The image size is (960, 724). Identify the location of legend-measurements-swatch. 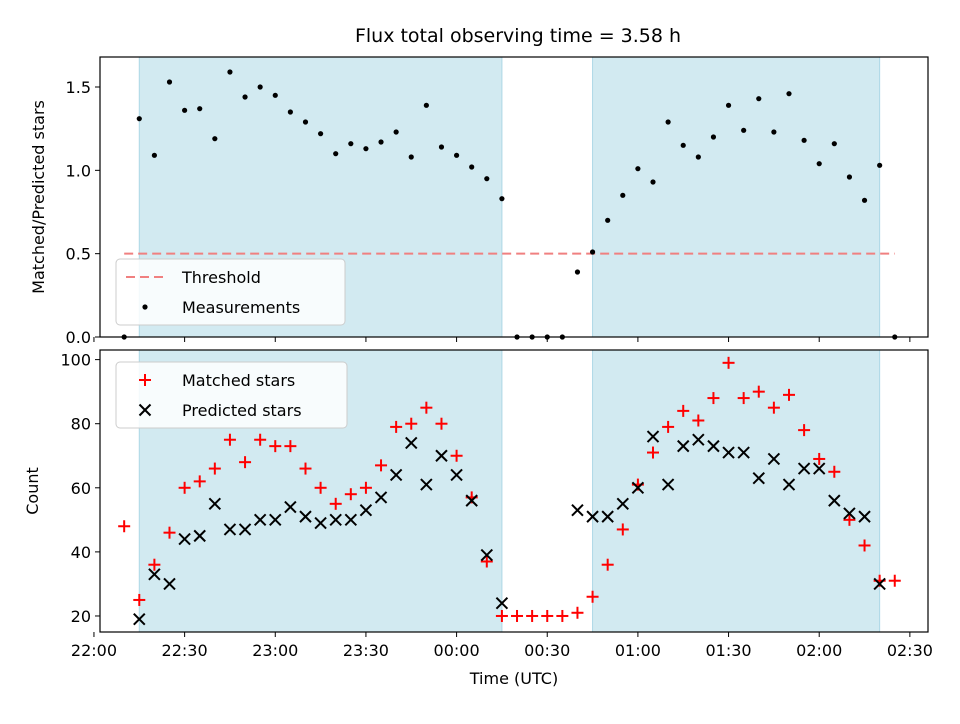
(145, 307).